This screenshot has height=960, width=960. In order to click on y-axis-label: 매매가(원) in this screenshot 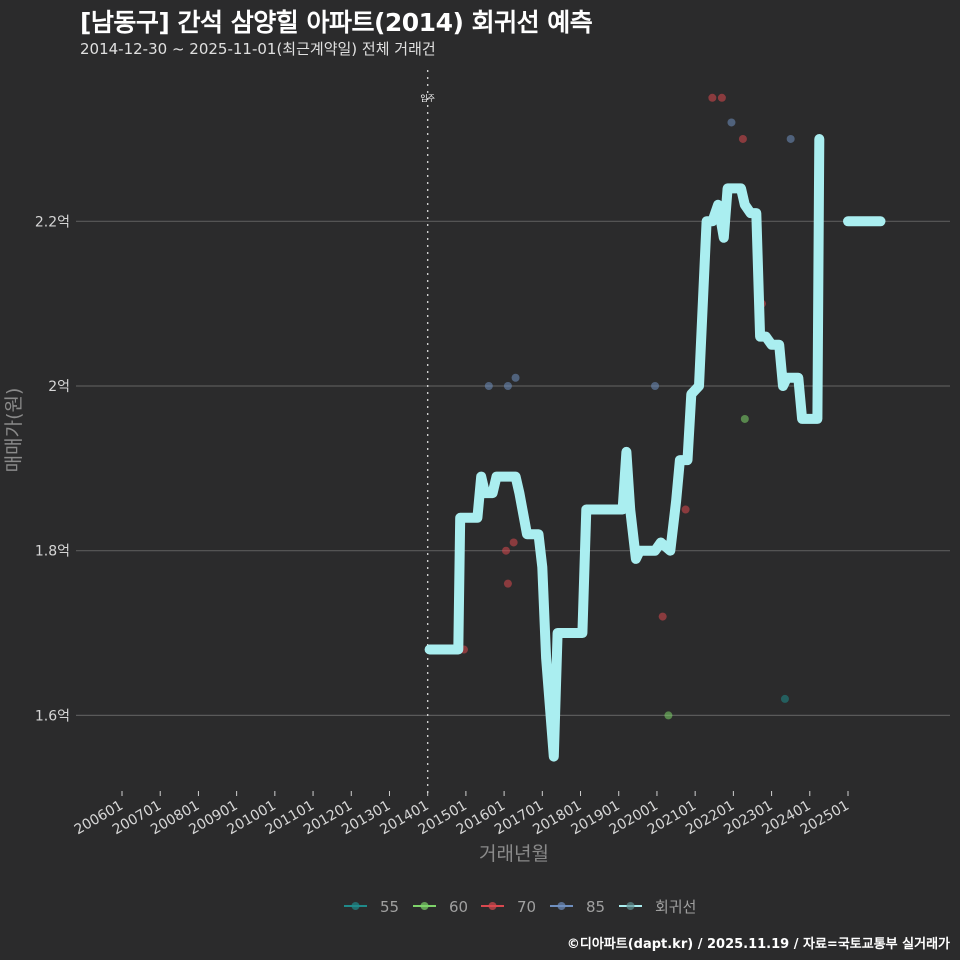, I will do `click(14, 430)`.